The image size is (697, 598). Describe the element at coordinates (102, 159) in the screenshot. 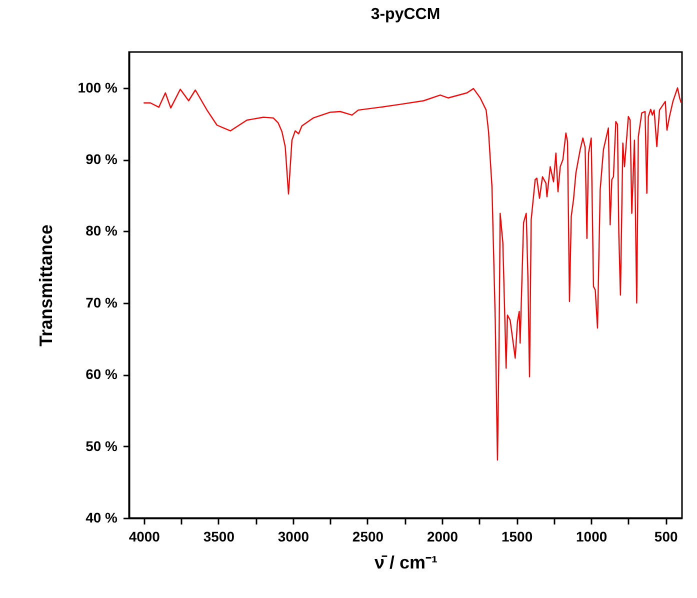

I see `y-tick-label: 90 %` at that location.